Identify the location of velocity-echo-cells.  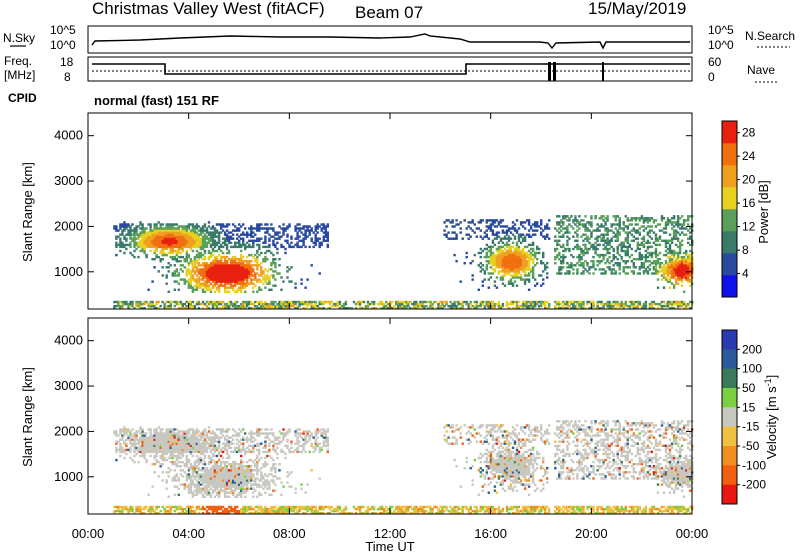
(403, 467).